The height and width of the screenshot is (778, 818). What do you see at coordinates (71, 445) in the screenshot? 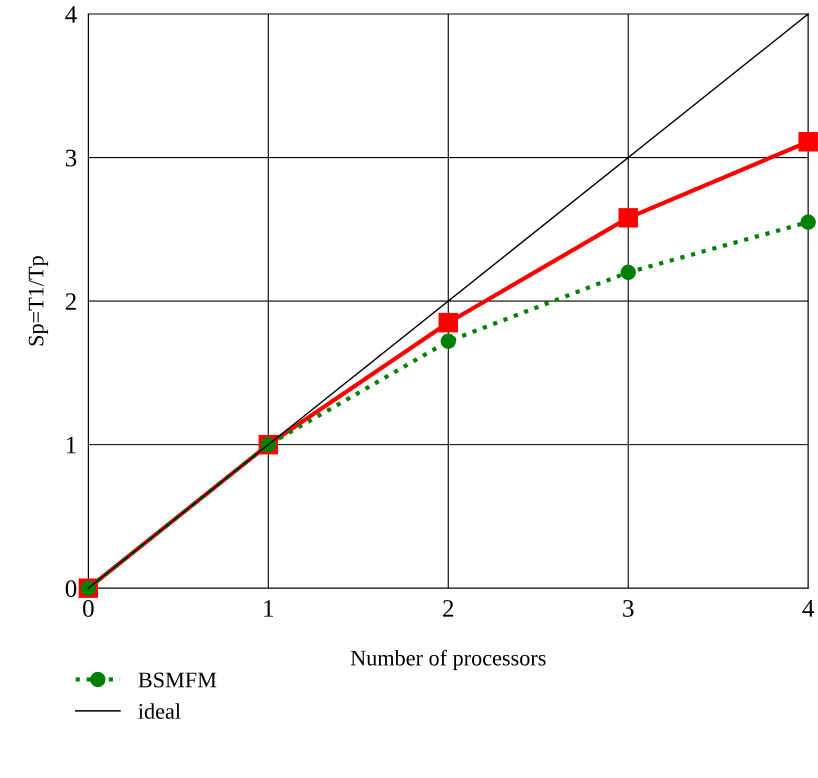
I see `y-tick-label: 1` at bounding box center [71, 445].